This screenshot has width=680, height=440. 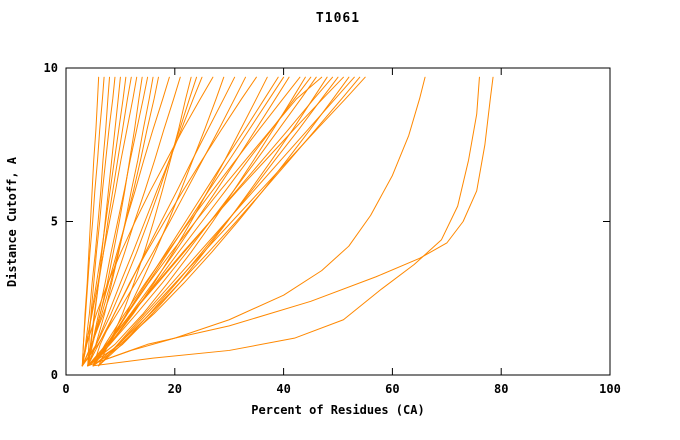 What do you see at coordinates (283, 389) in the screenshot?
I see `x-tick-label: 40` at bounding box center [283, 389].